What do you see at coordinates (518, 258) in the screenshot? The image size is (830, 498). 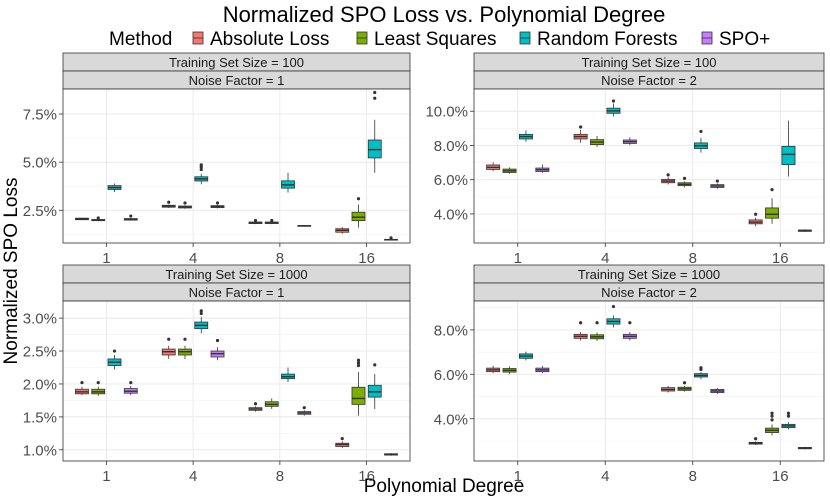 I see `x-tick-label-1-0: 1` at bounding box center [518, 258].